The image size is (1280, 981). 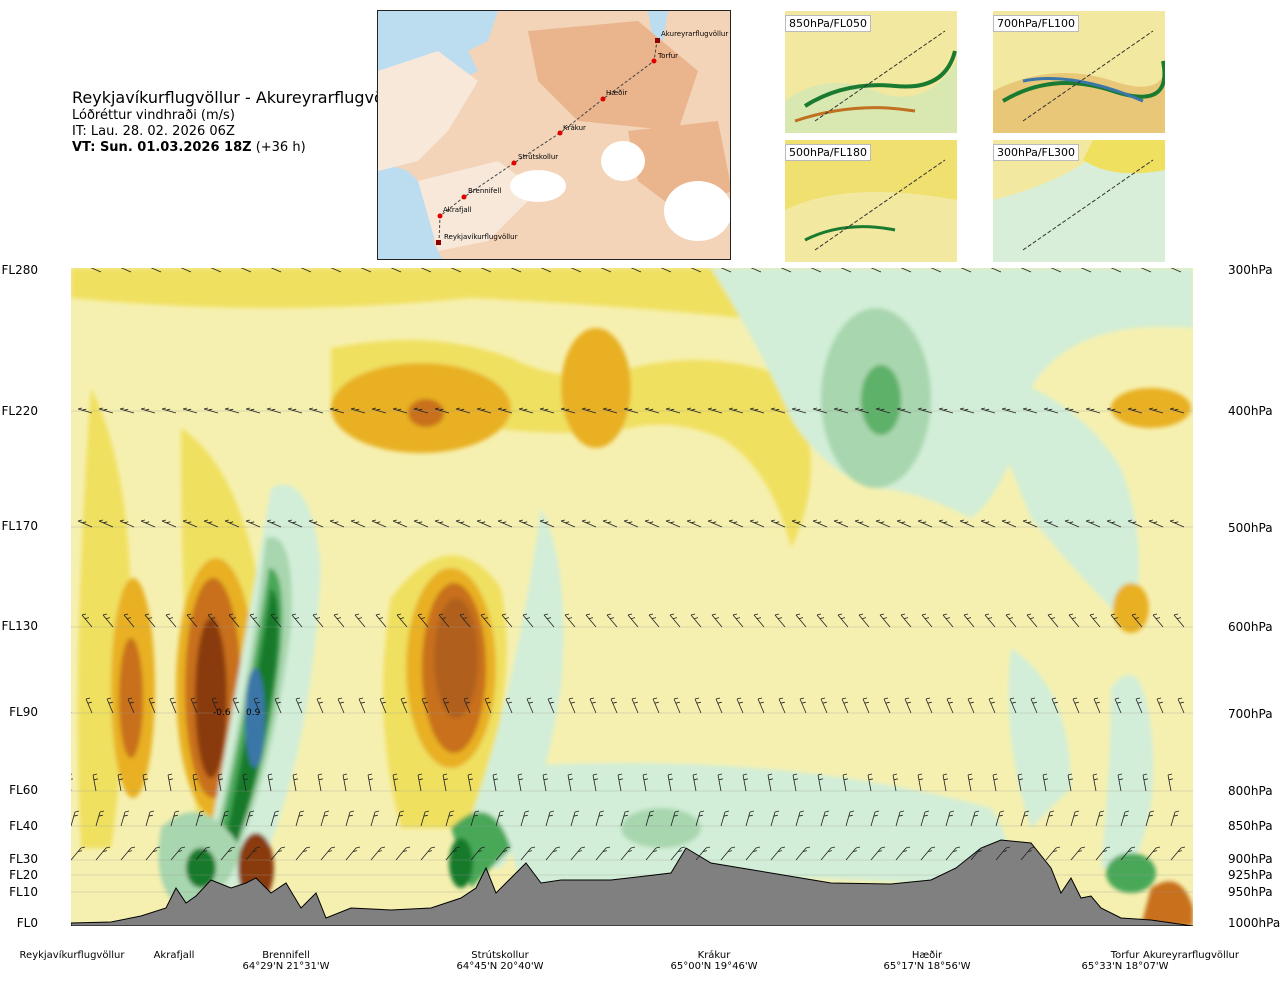 What do you see at coordinates (657, 40) in the screenshot?
I see `map-marker-akureyri` at bounding box center [657, 40].